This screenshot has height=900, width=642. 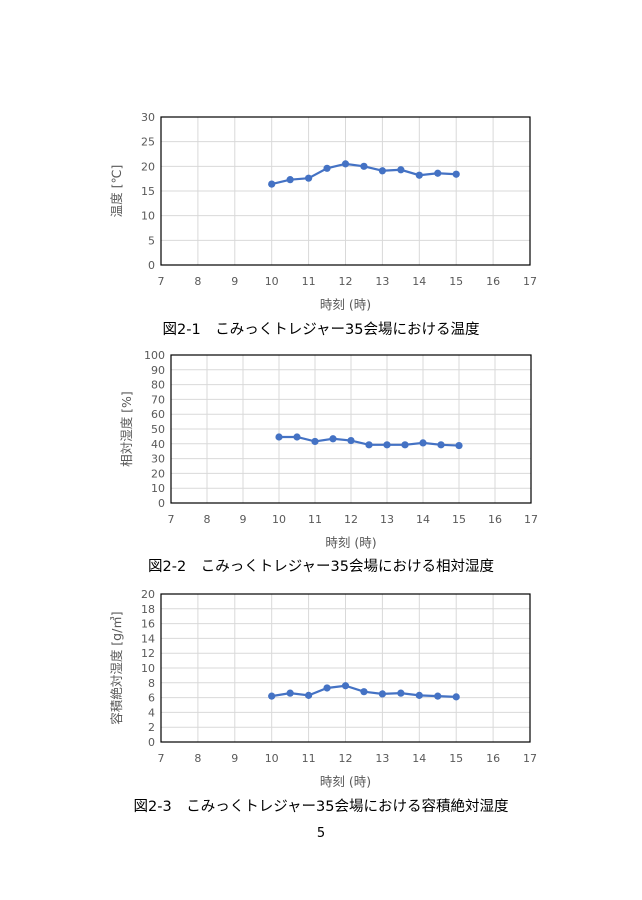 What do you see at coordinates (148, 142) in the screenshot?
I see `y-tick-label: 25` at bounding box center [148, 142].